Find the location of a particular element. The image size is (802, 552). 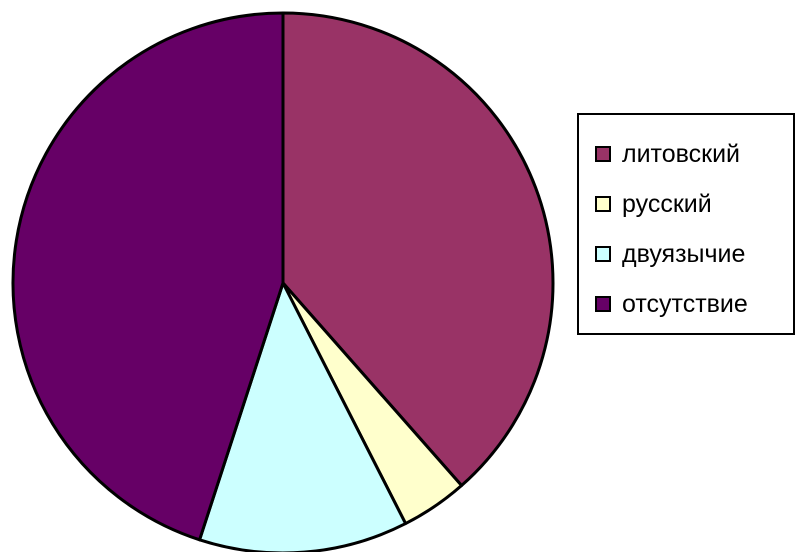

legend-label-lithuanian: литовский is located at coordinates (681, 153).